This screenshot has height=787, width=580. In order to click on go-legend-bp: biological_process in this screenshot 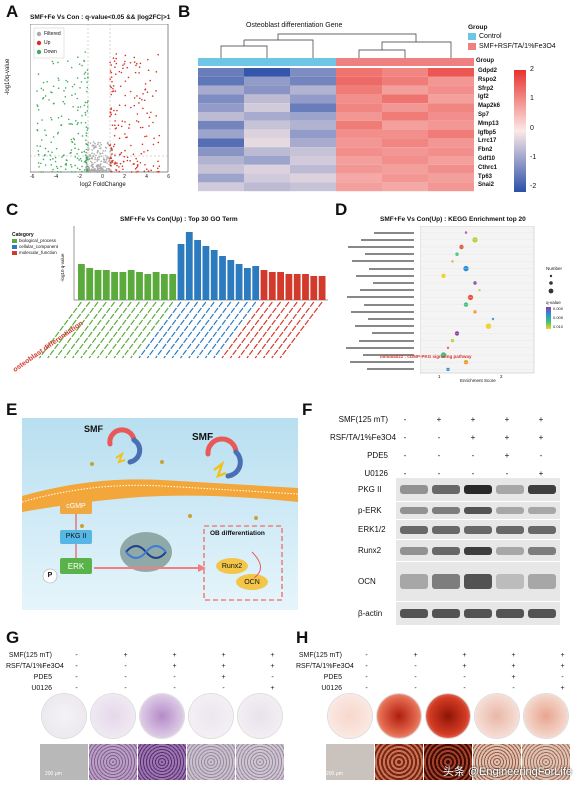, I will do `click(38, 240)`.